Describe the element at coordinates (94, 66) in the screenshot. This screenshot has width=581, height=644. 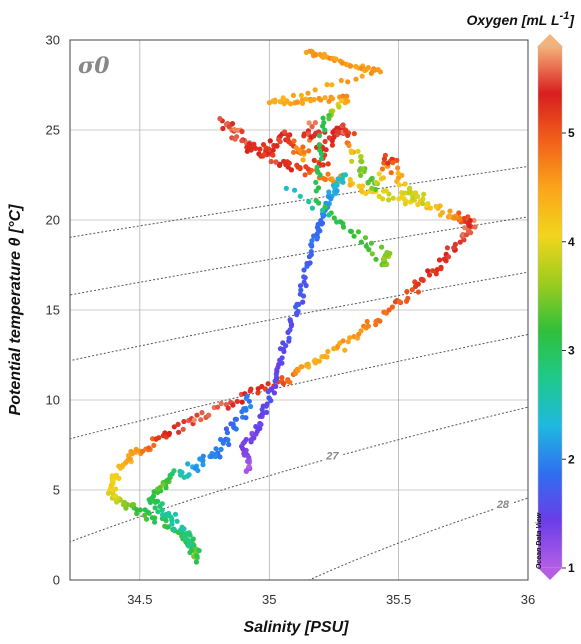
I see `sigma-label: σ0` at that location.